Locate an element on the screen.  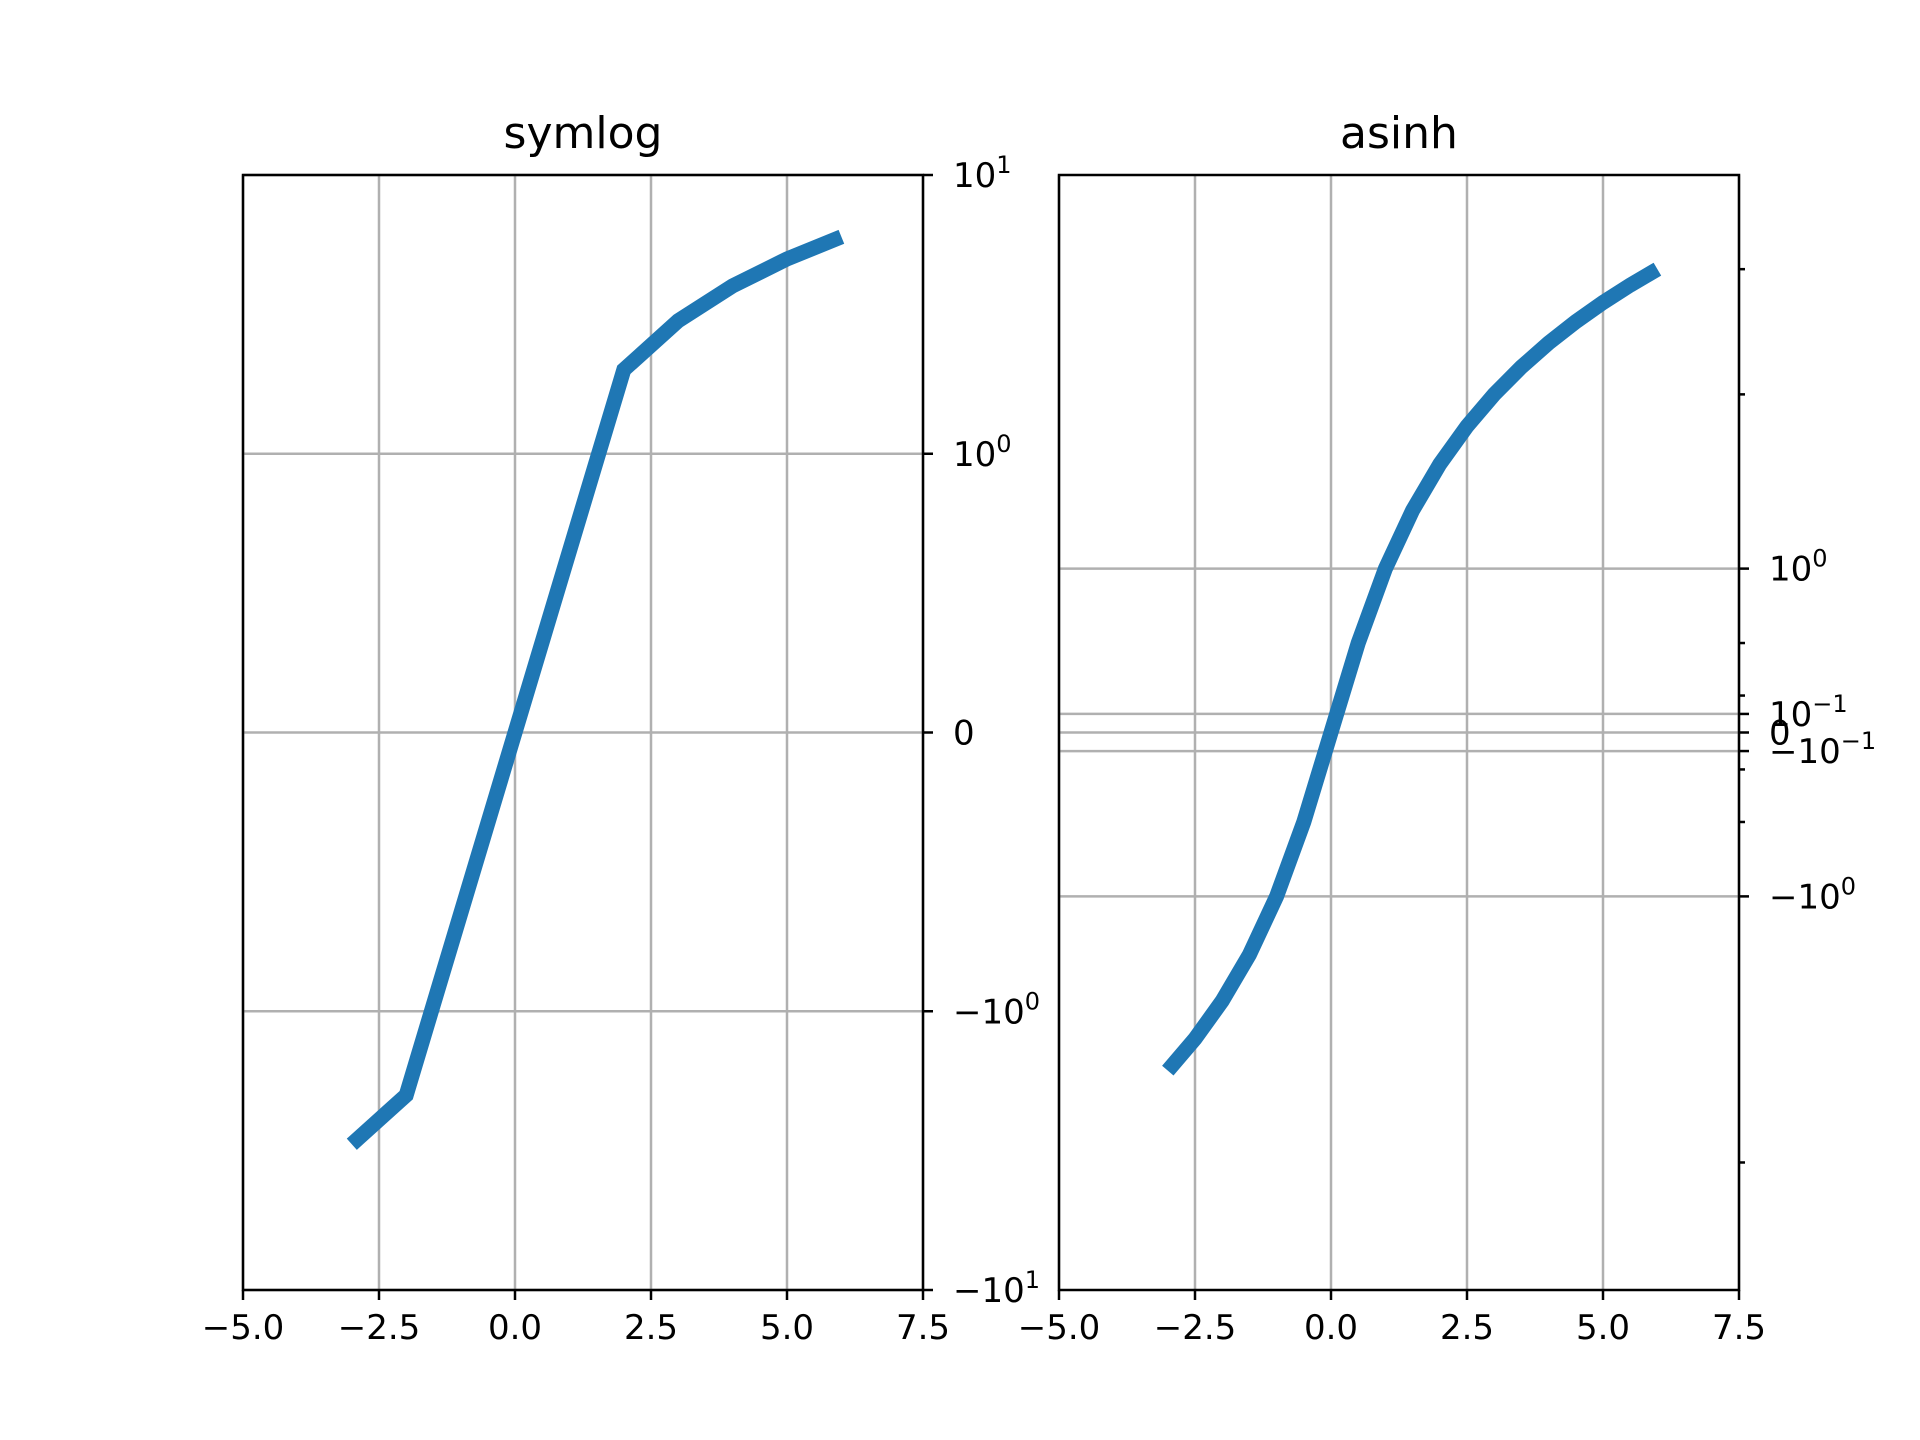
y-tick-label: 10⁻¹ is located at coordinates (1808, 712).